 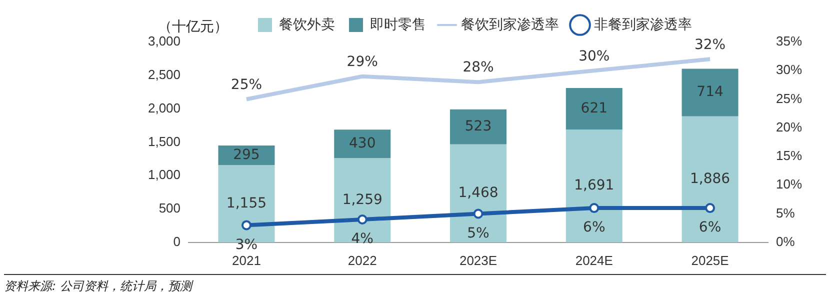 I want to click on y2-tick-label: 35%, so click(x=789, y=41).